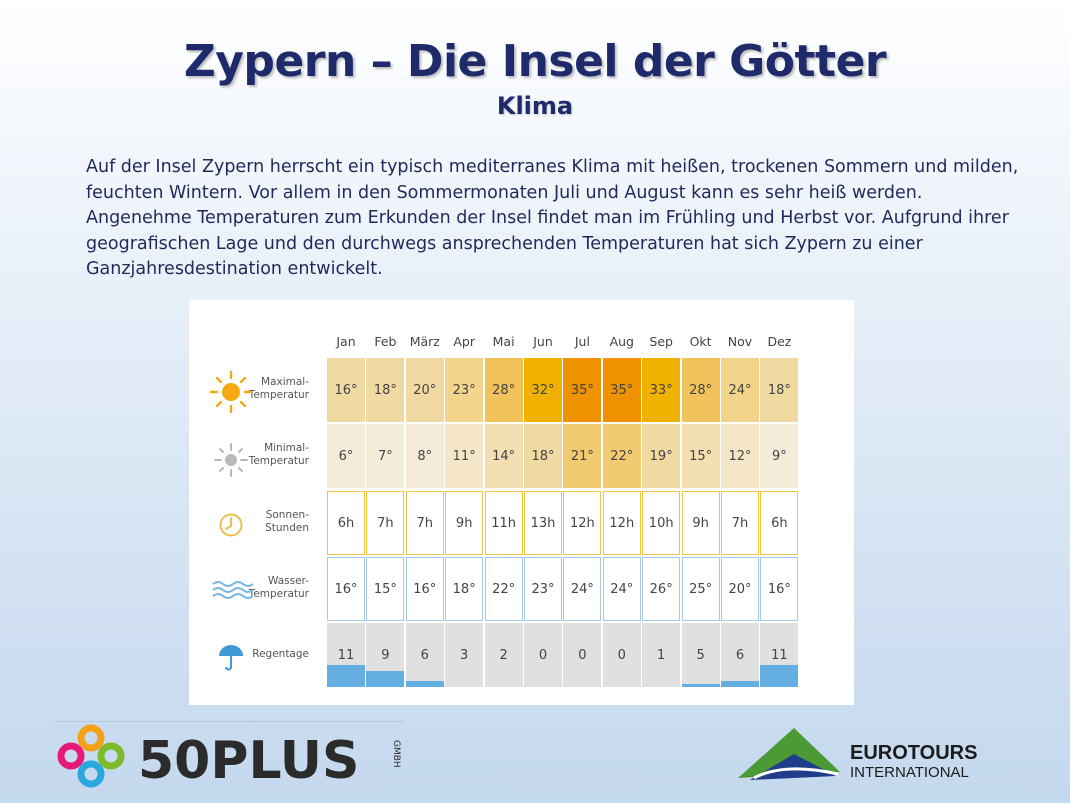 Image resolution: width=1070 pixels, height=803 pixels. I want to click on cell-value: 3, so click(464, 655).